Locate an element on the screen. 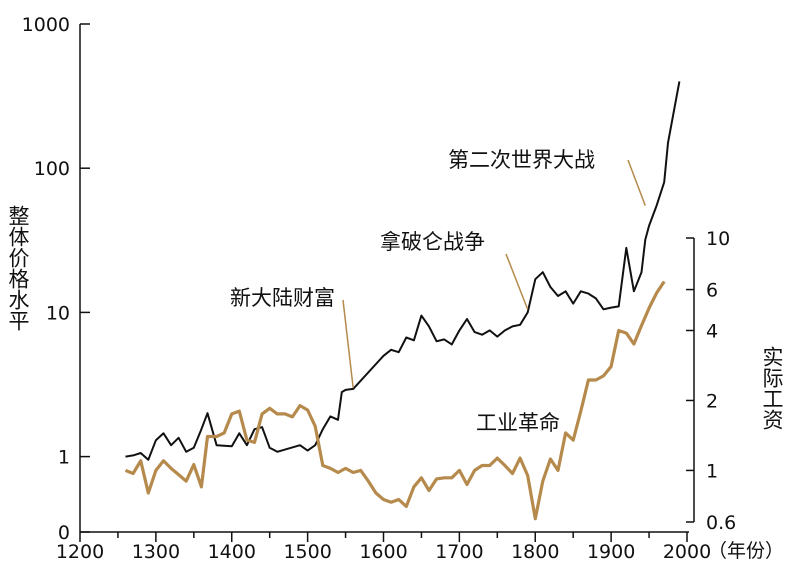  right-tick-label: 2 is located at coordinates (712, 401).